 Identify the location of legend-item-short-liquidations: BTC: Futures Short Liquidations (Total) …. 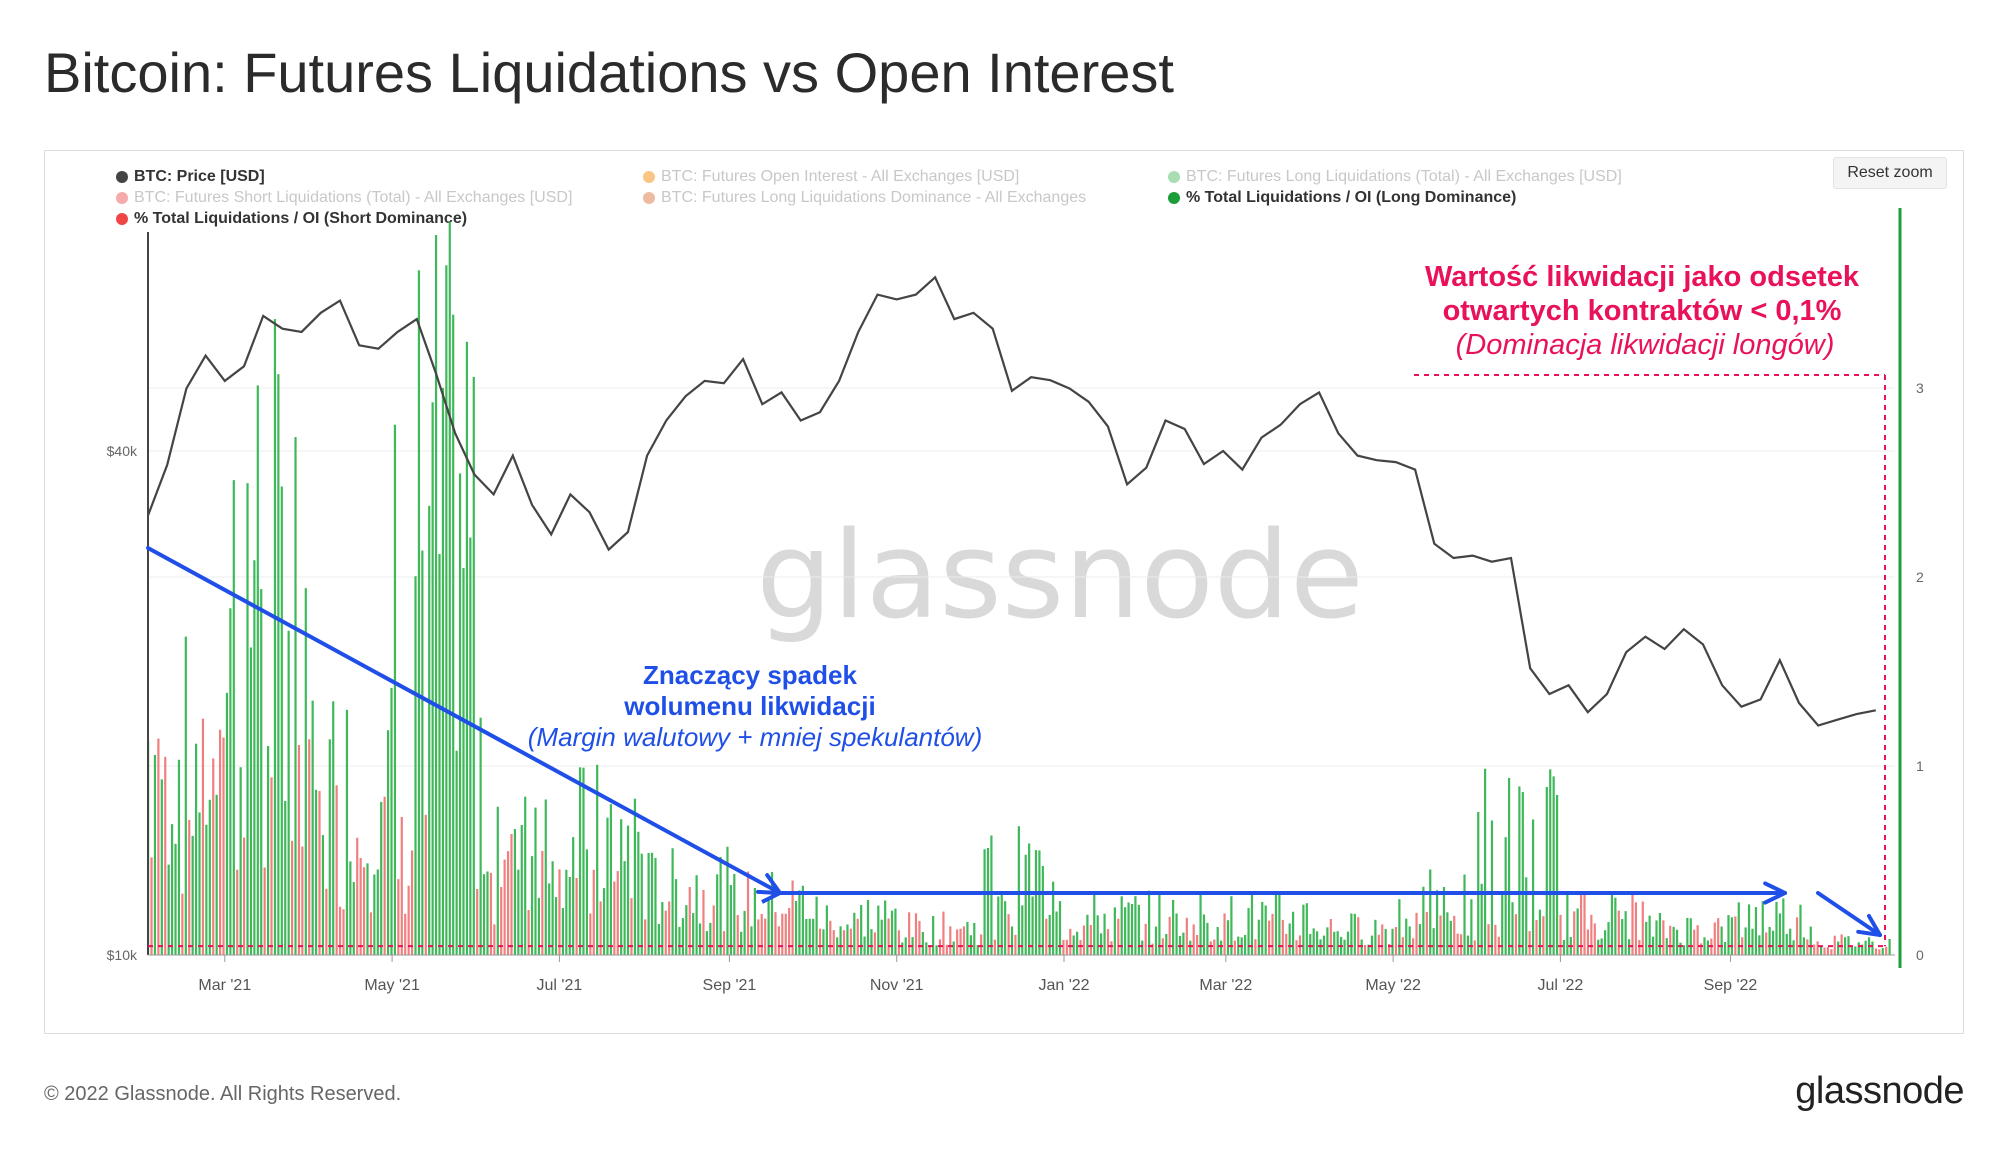
(344, 198).